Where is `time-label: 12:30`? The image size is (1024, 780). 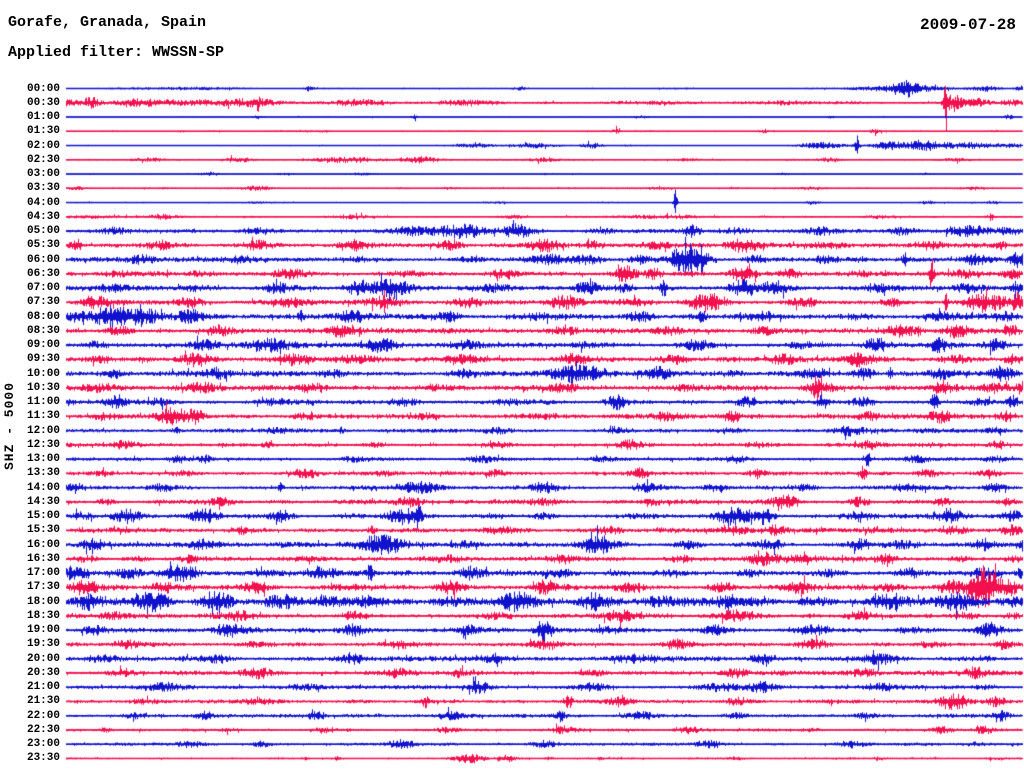
time-label: 12:30 is located at coordinates (43, 444).